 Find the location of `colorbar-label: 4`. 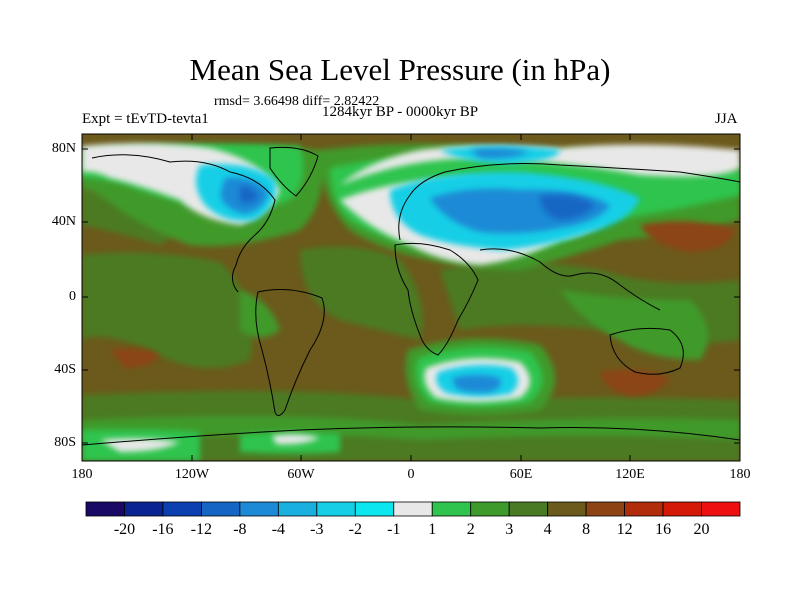

colorbar-label: 4 is located at coordinates (547, 529).